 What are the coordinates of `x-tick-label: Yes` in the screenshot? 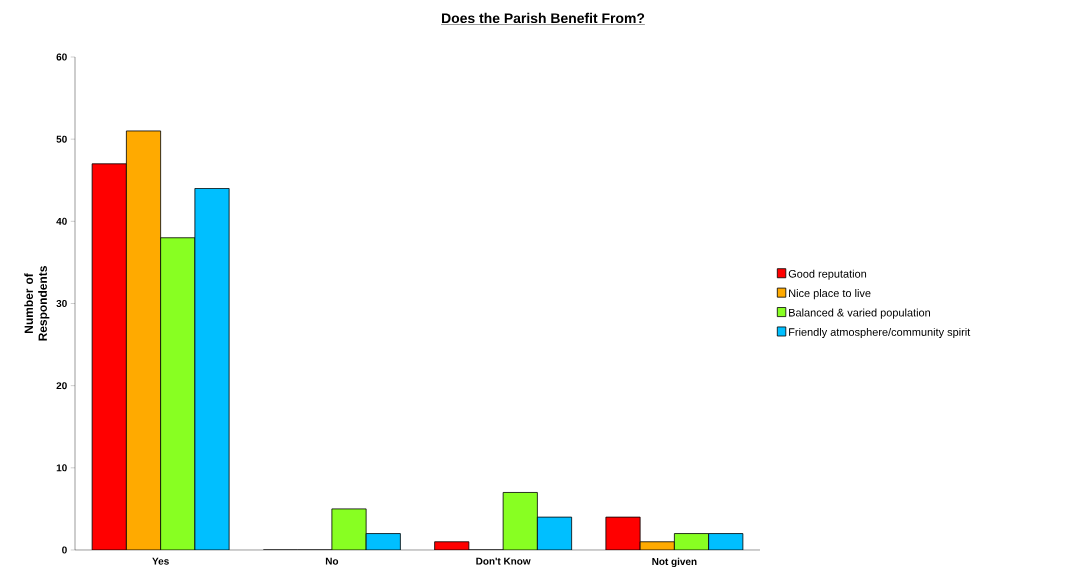 It's located at (160, 561).